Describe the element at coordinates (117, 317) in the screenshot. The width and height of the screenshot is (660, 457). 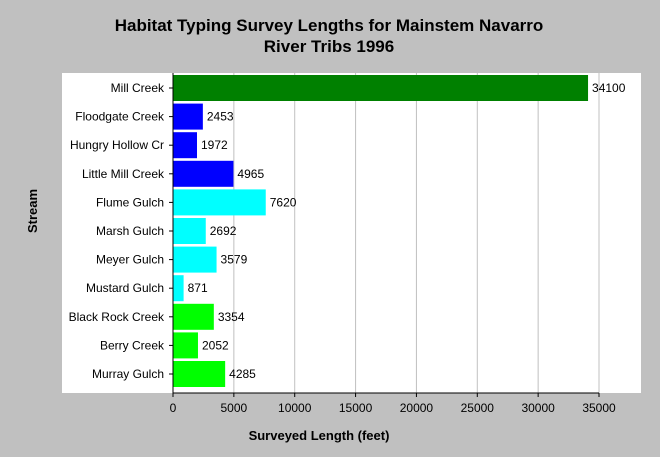
I see `category-label: Black Rock Creek` at that location.